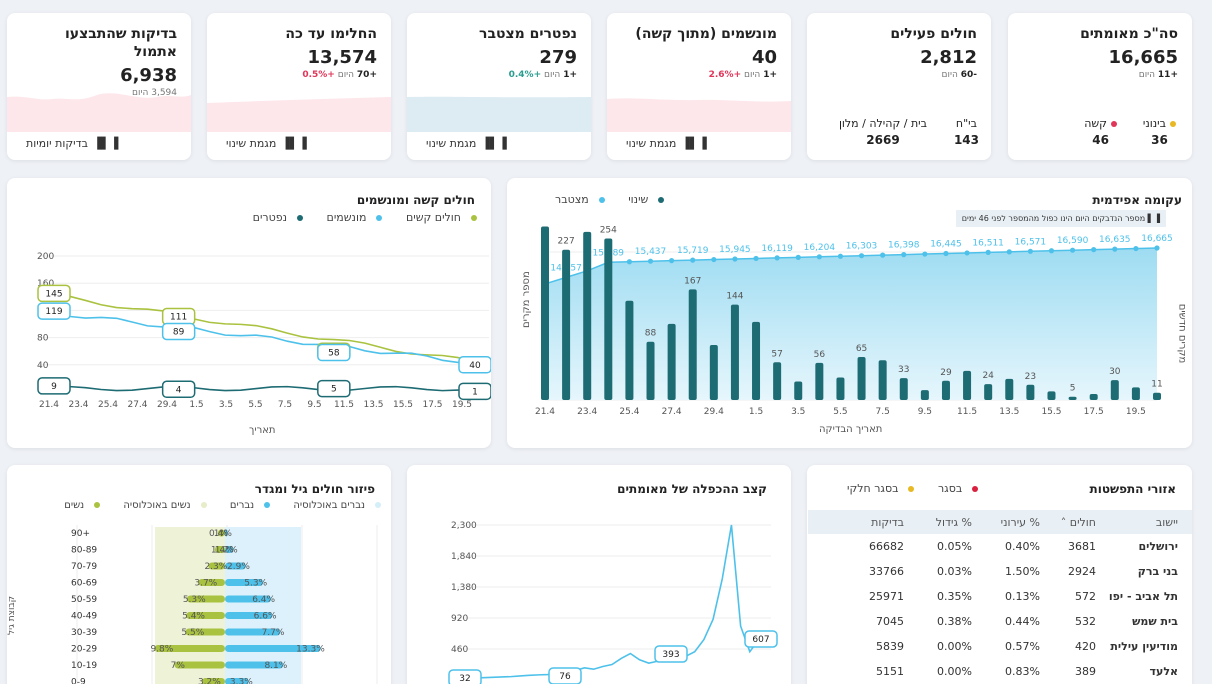 This screenshot has width=1212, height=684. I want to click on bar-label: 23, so click(1030, 377).